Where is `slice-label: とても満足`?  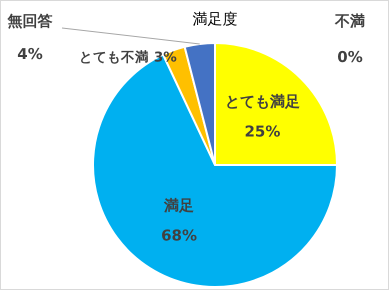
slice-label: とても満足 is located at coordinates (262, 101).